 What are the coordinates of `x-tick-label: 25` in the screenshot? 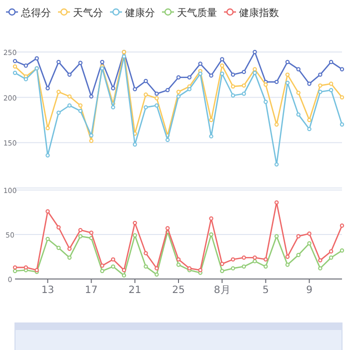 It's located at (178, 290).